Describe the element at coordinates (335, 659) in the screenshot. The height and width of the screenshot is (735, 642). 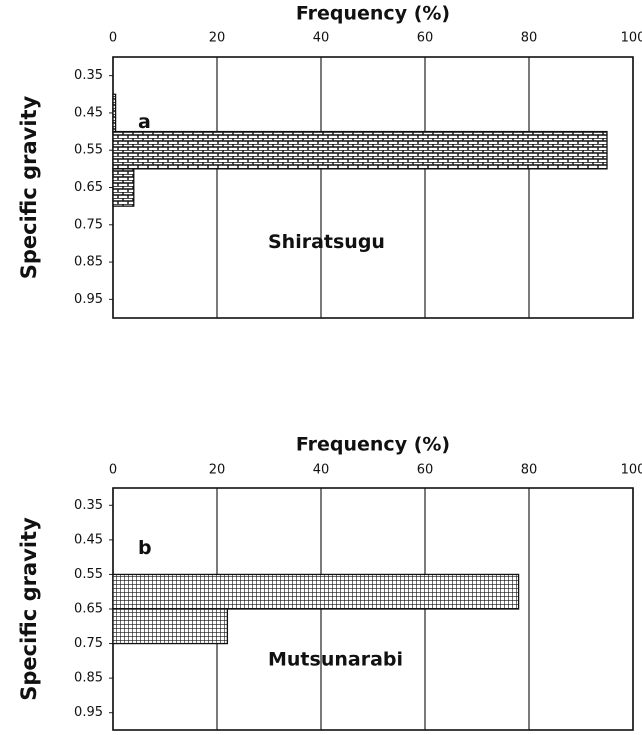
I see `series-label: Mutsunarabi` at that location.